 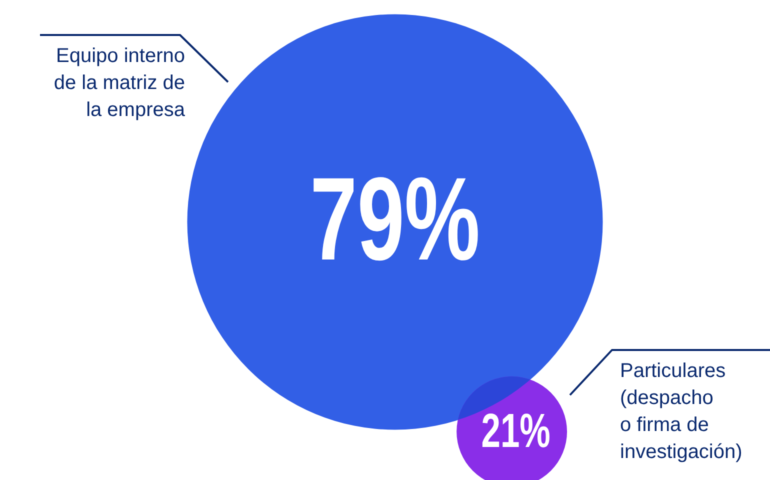 What do you see at coordinates (681, 411) in the screenshot?
I see `category-label: Particulares (despacho o firma de investigación)` at bounding box center [681, 411].